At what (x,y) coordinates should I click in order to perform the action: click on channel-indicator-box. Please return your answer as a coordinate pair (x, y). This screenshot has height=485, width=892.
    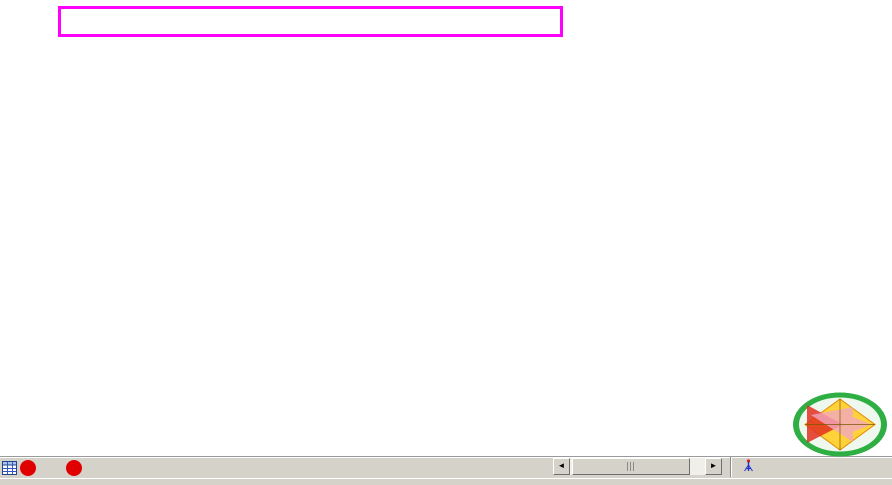
    Looking at the image, I should click on (310, 21).